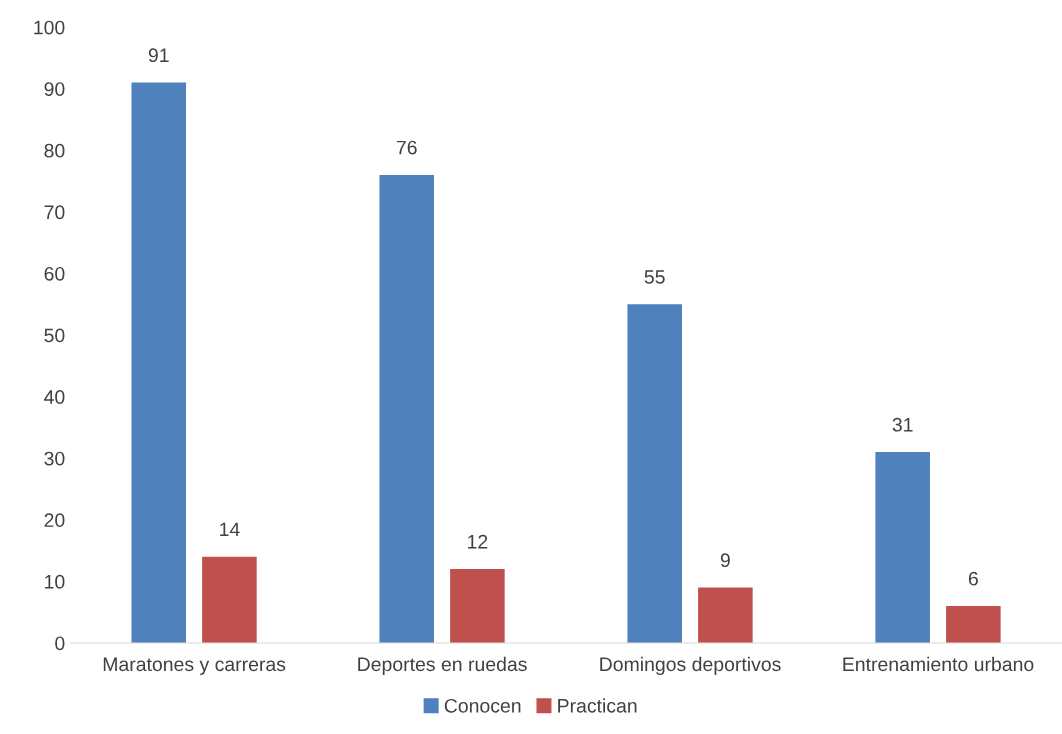 This screenshot has width=1062, height=734. What do you see at coordinates (442, 665) in the screenshot?
I see `x-tick-label: Deportes en ruedas` at bounding box center [442, 665].